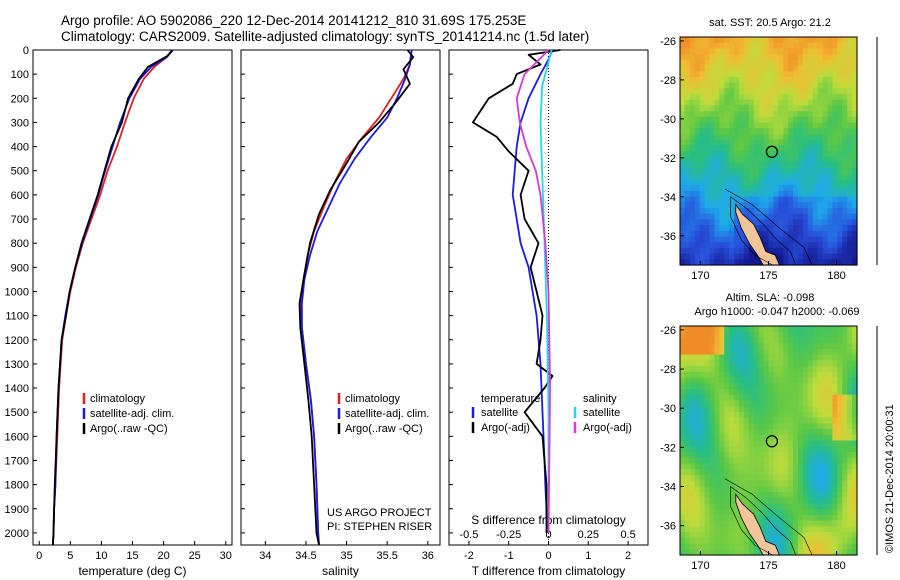 Image resolution: width=900 pixels, height=580 pixels. Describe the element at coordinates (379, 527) in the screenshot. I see `pi-label: PI: STEPHEN RISER` at that location.